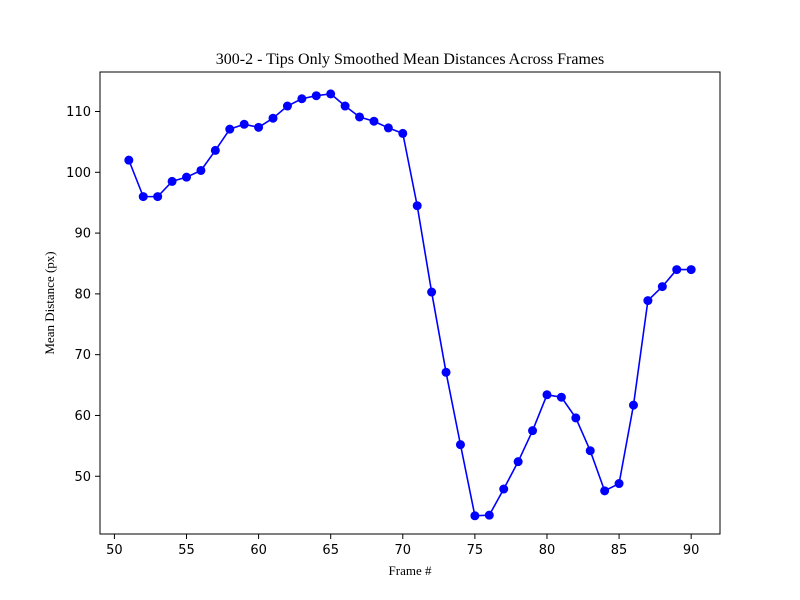  Describe the element at coordinates (403, 550) in the screenshot. I see `x-tick-label: 70` at that location.